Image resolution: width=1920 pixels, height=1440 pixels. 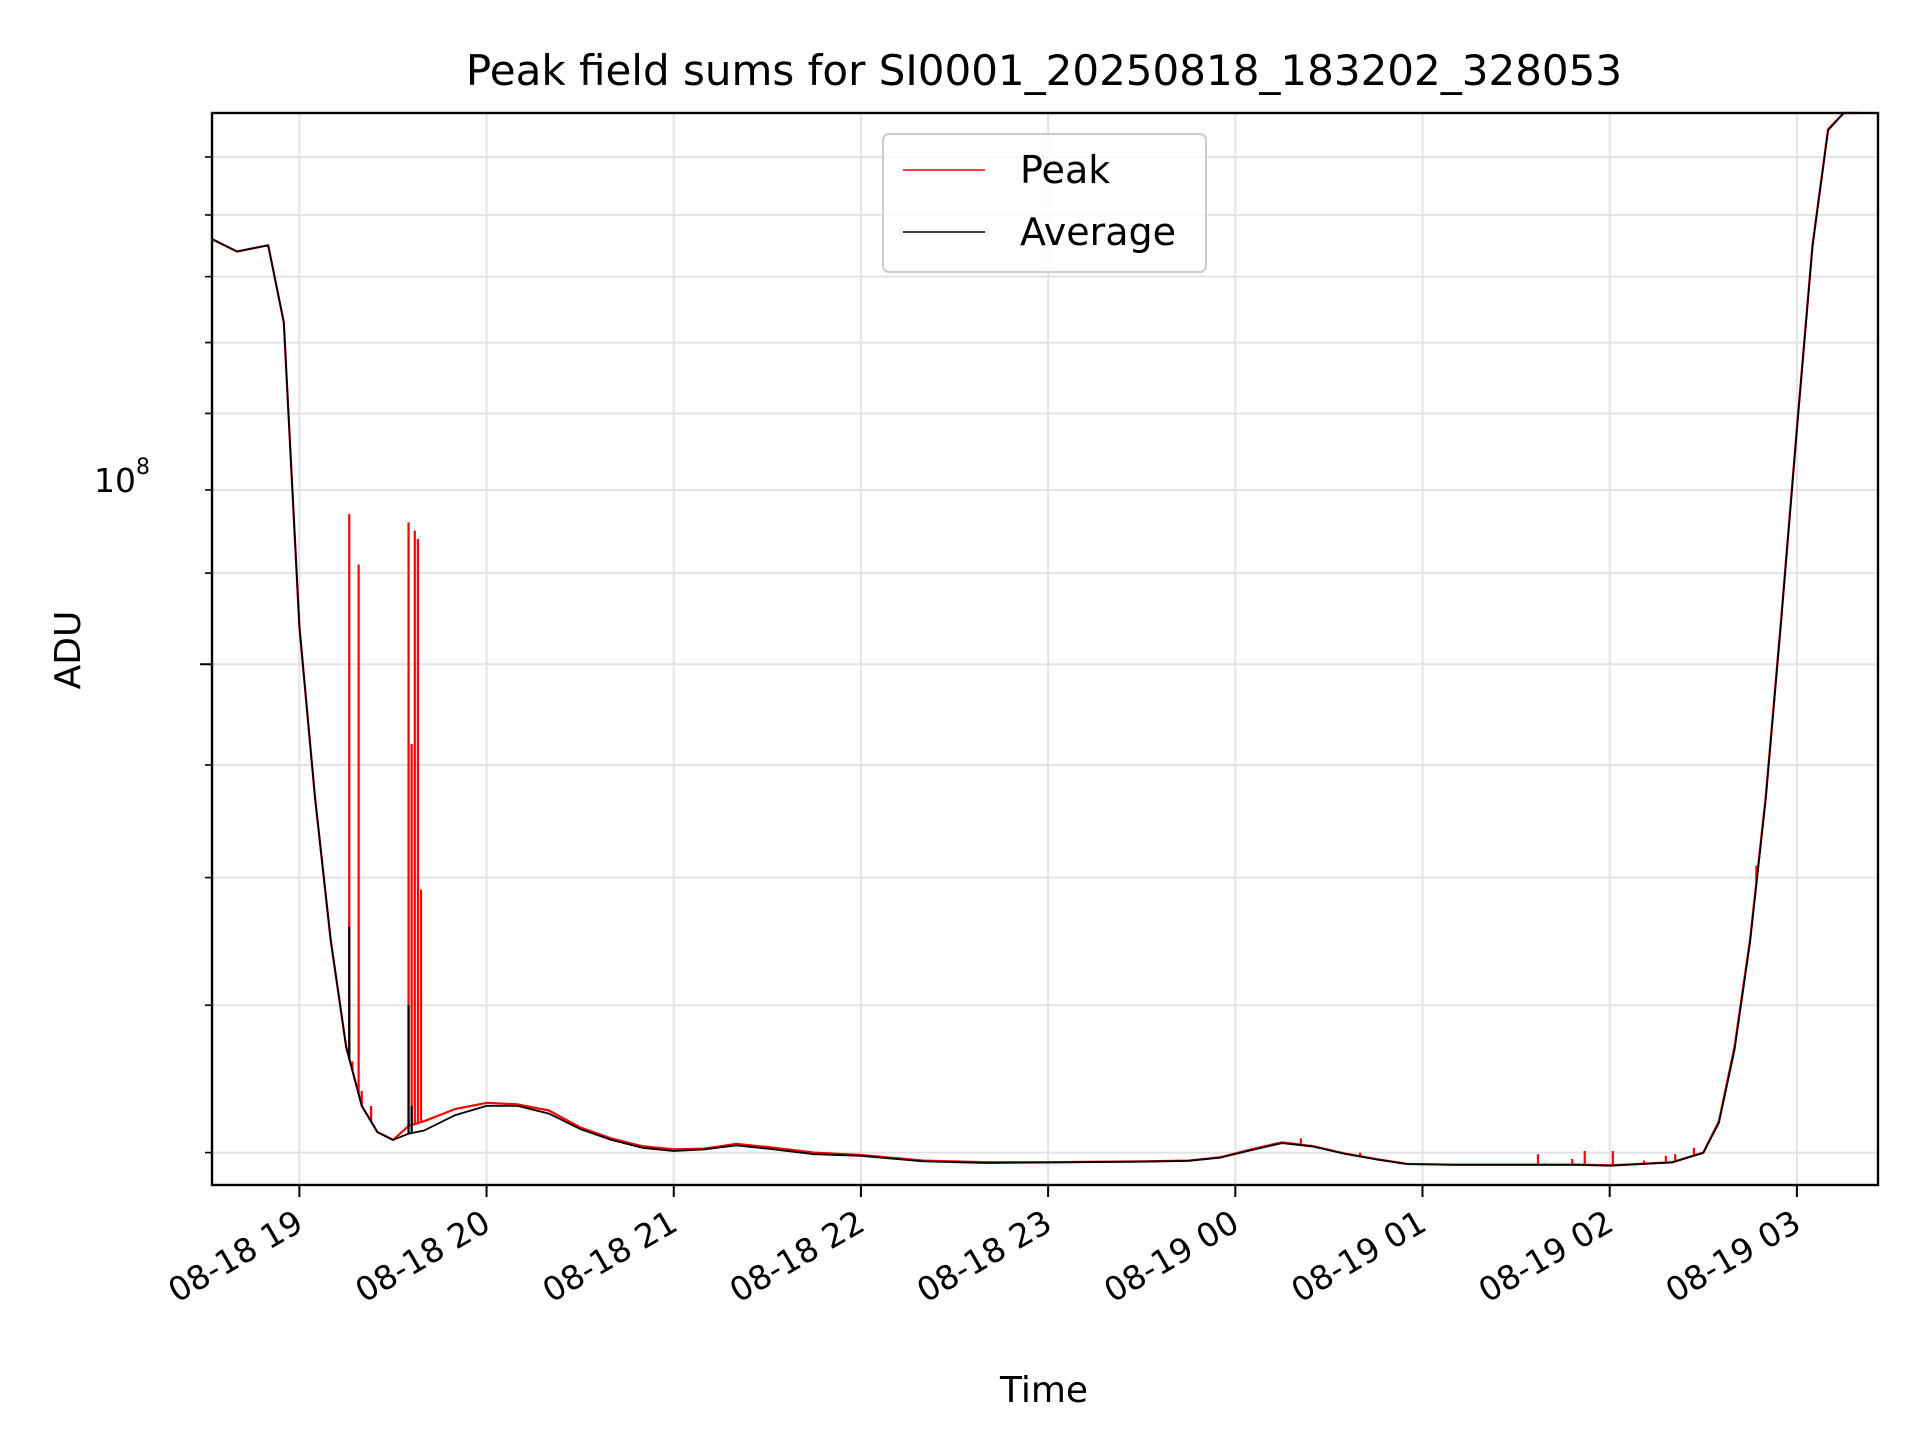 What do you see at coordinates (1065, 170) in the screenshot?
I see `legend-label-peak: Peak` at bounding box center [1065, 170].